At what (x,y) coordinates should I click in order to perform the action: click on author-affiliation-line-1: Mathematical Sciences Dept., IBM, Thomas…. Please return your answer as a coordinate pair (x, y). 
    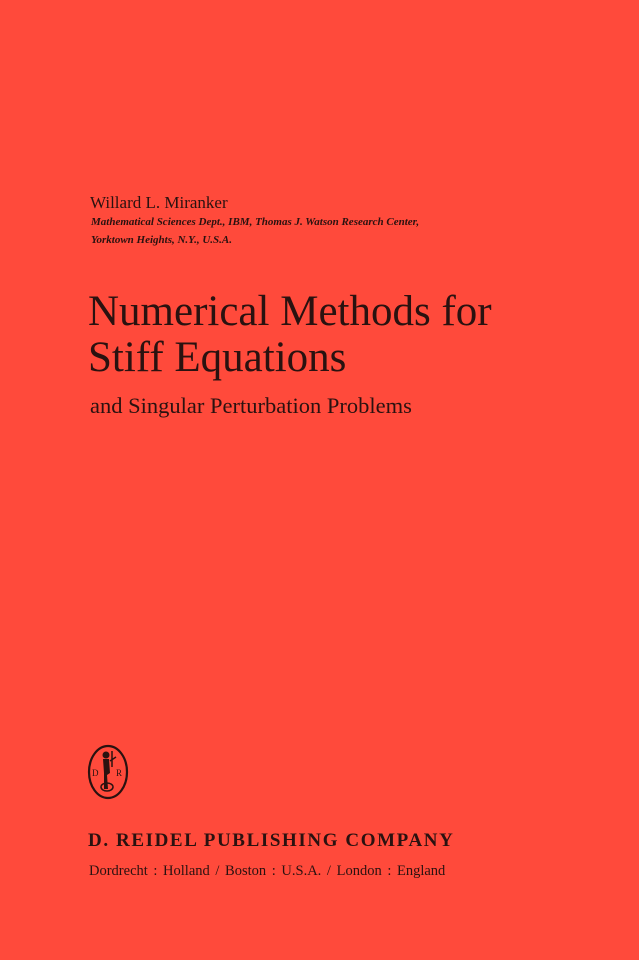
    Looking at the image, I should click on (255, 222).